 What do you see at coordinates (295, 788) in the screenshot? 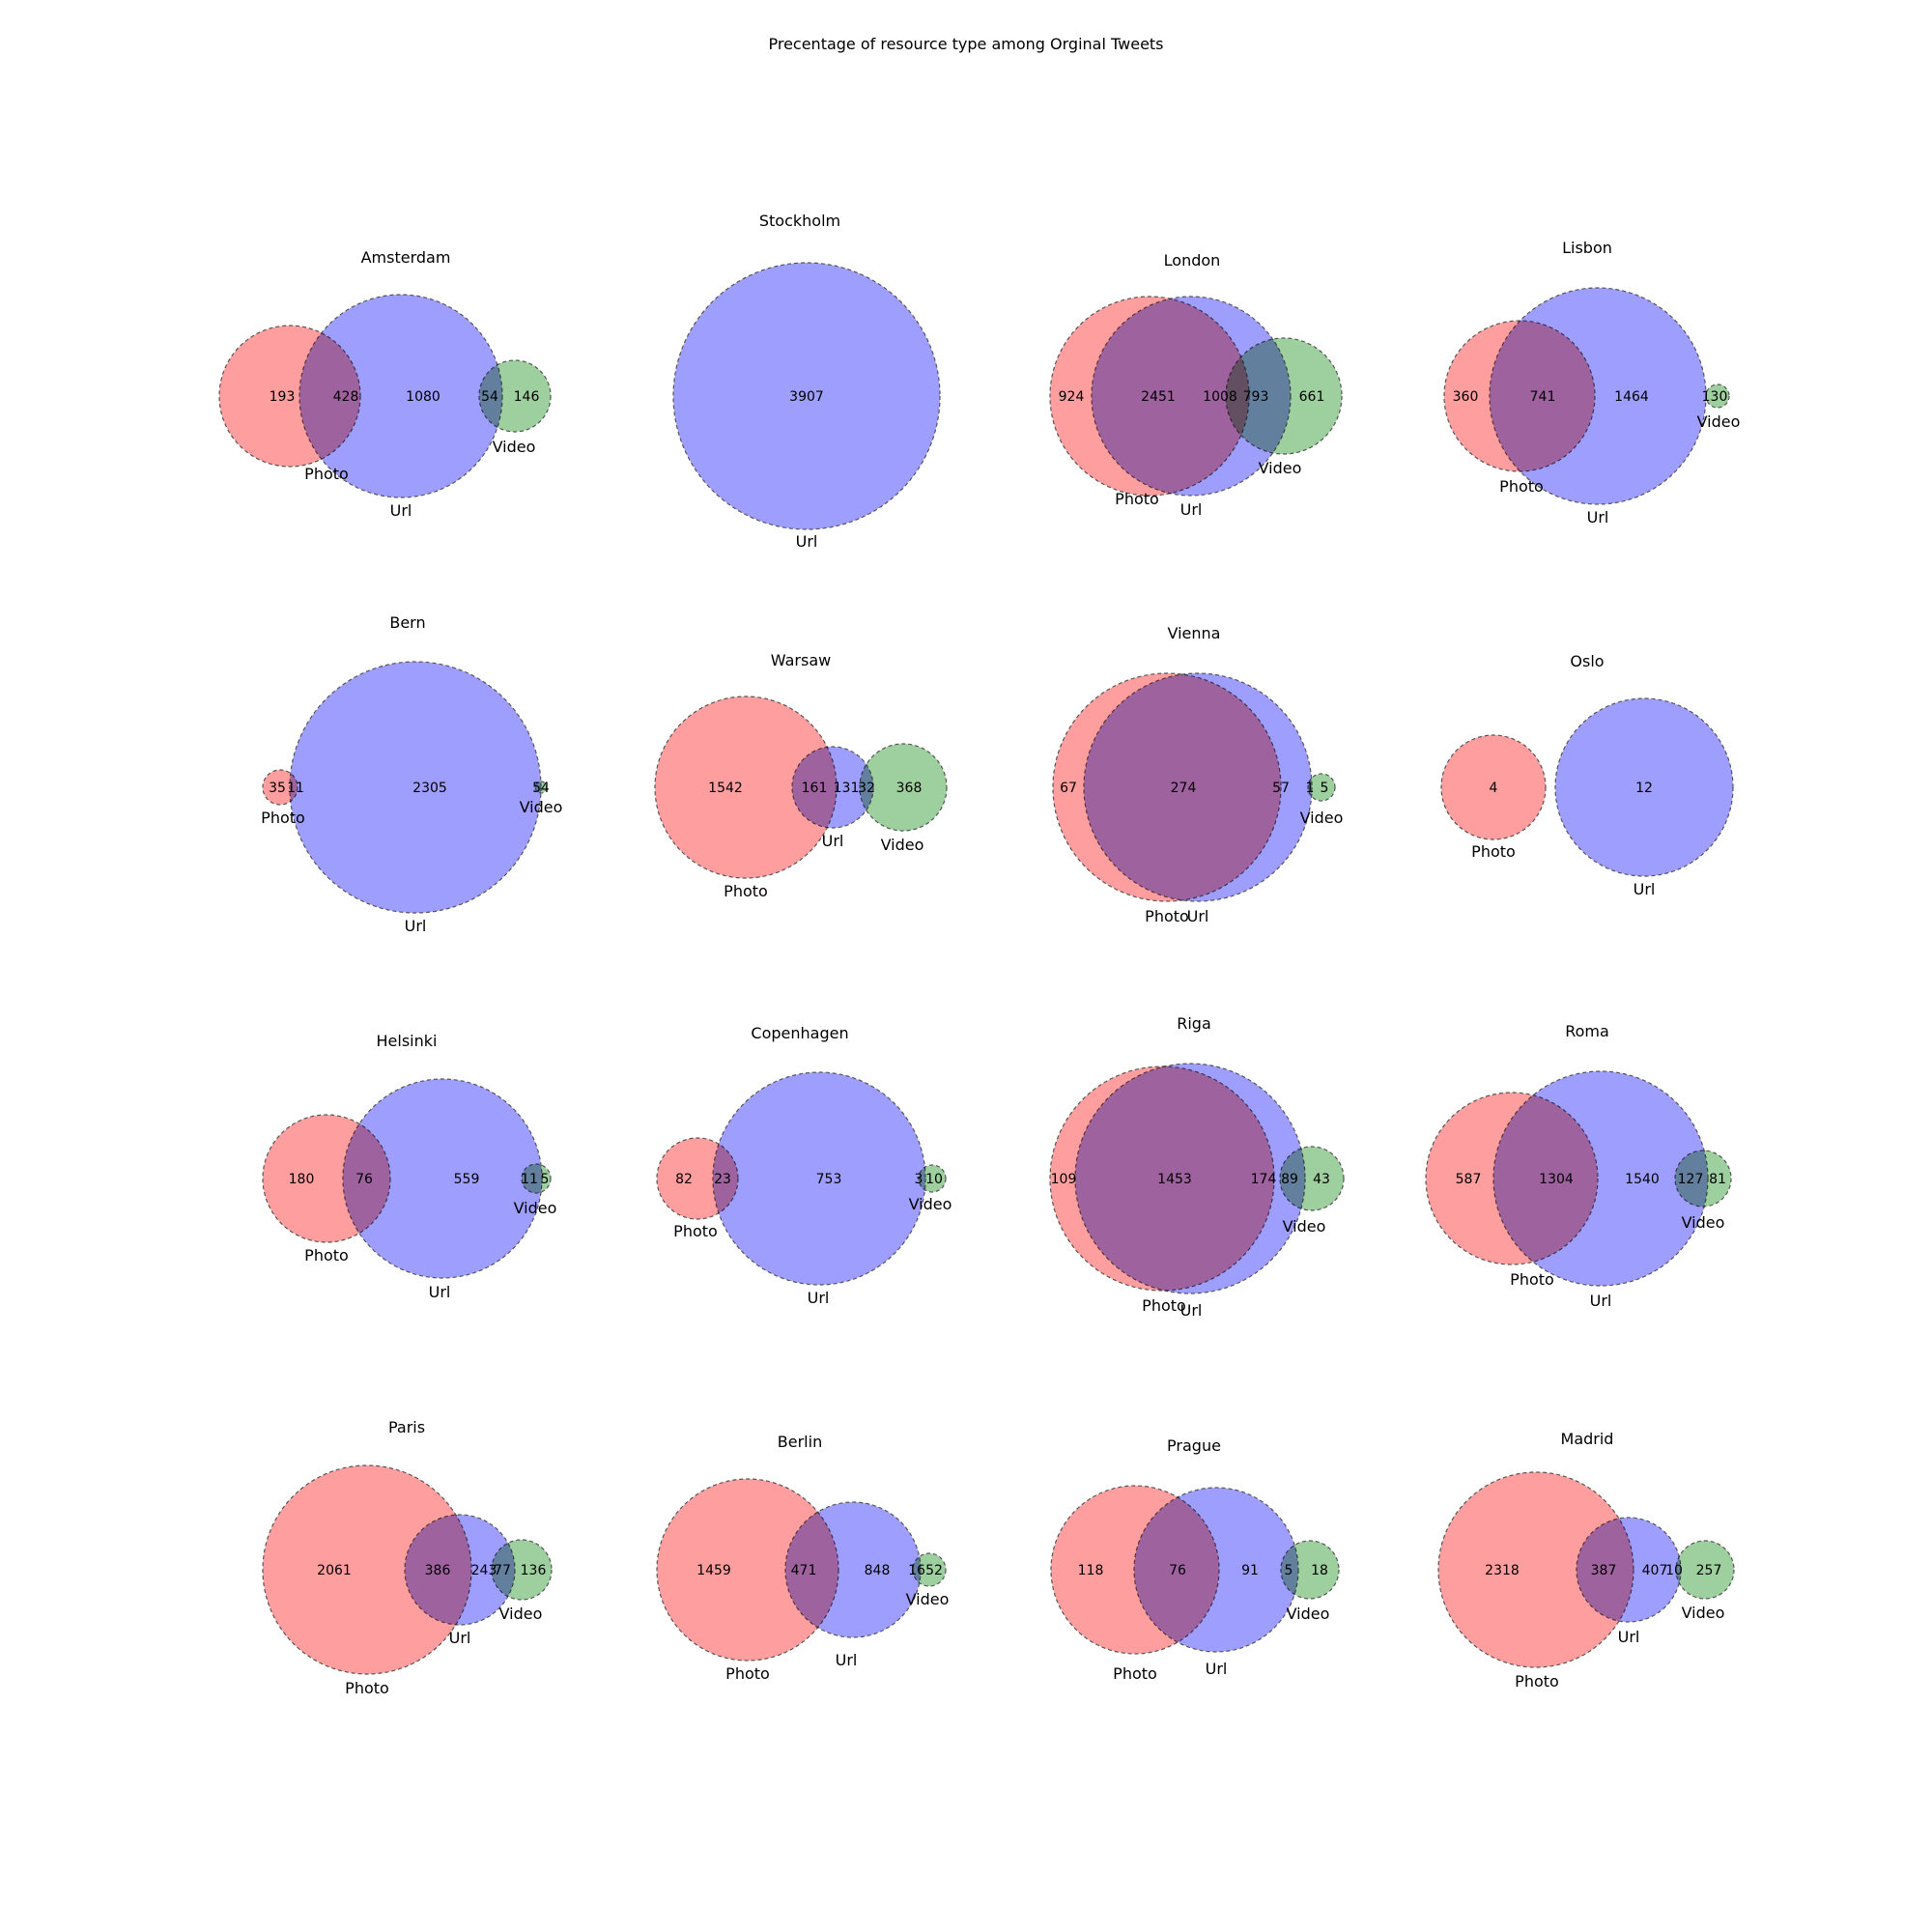
I see `bern-region-photo-url-count: 11` at bounding box center [295, 788].